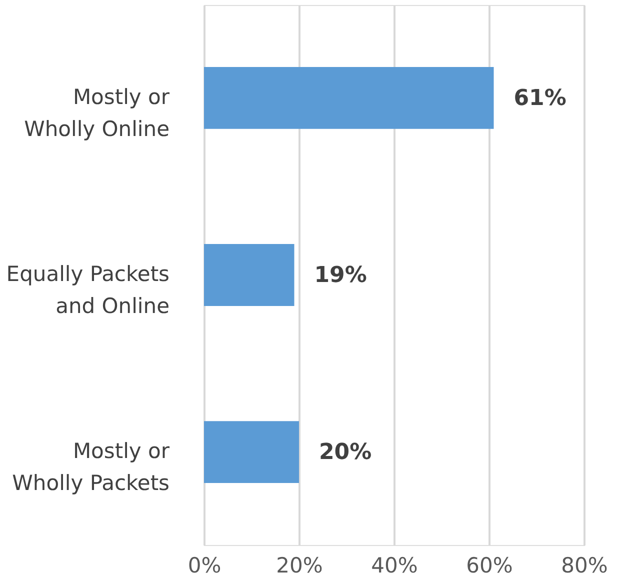  I want to click on y-tick-label: Equally Packets and Online, so click(88, 290).